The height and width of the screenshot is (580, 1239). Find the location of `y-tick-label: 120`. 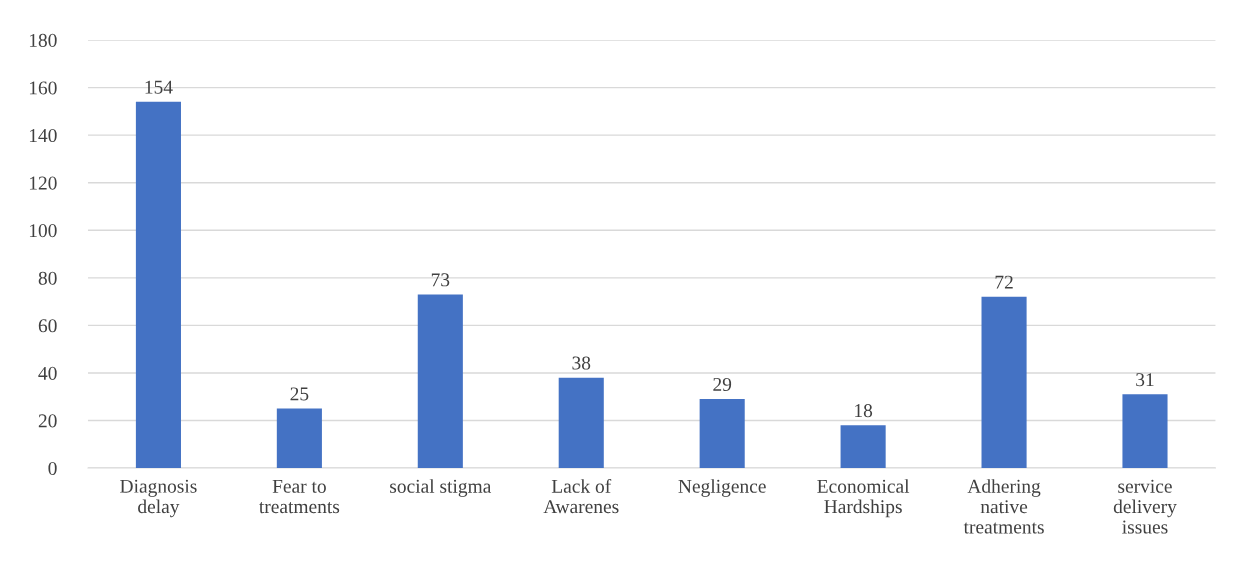

y-tick-label: 120 is located at coordinates (43, 183).